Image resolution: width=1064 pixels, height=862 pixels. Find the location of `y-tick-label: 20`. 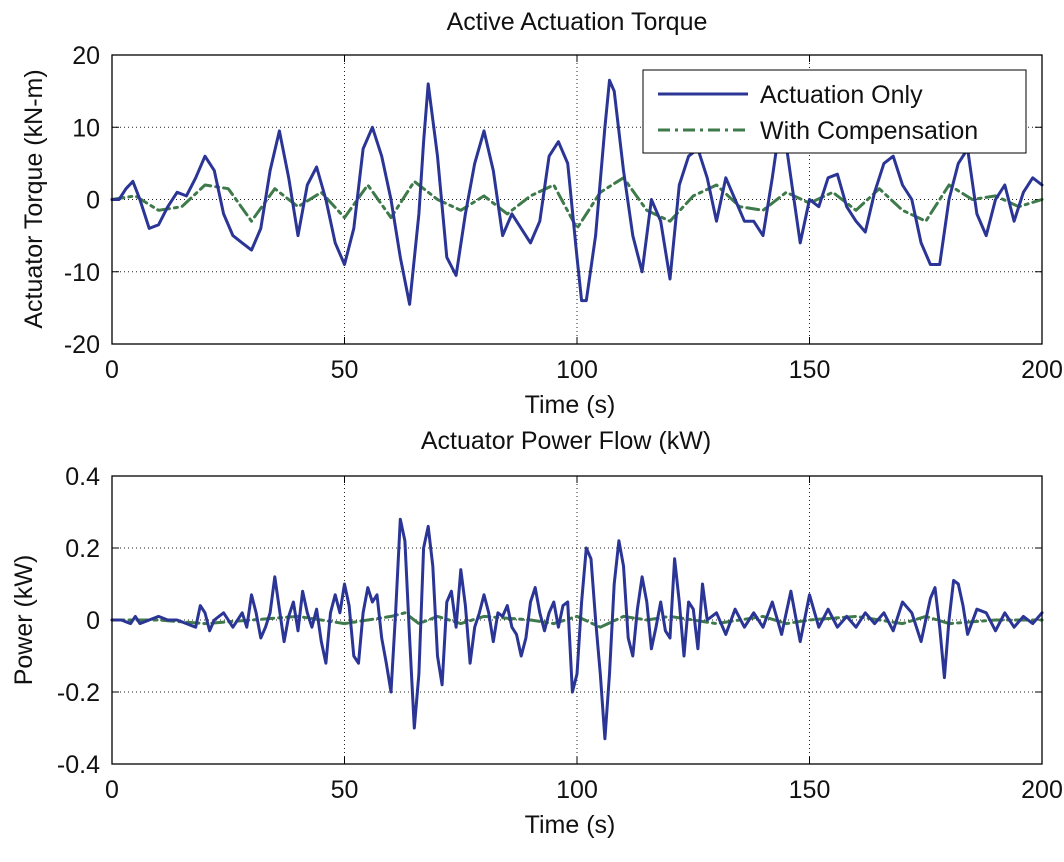

y-tick-label: 20 is located at coordinates (86, 56).